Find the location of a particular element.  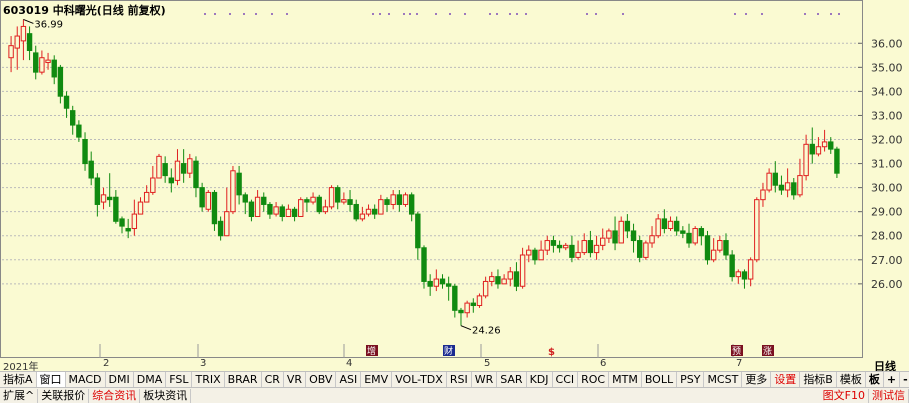

indicator-tab: DMA is located at coordinates (150, 380).